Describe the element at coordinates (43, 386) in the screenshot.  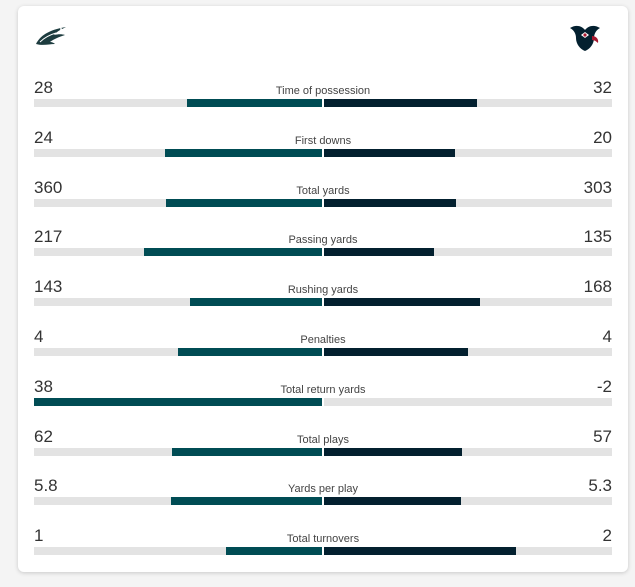
I see `stat-left-value: 38` at that location.